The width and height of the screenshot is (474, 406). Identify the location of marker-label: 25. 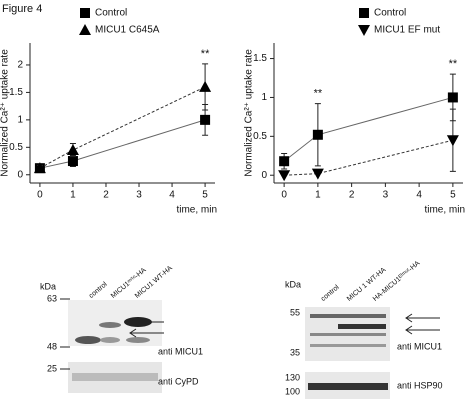
(52, 368).